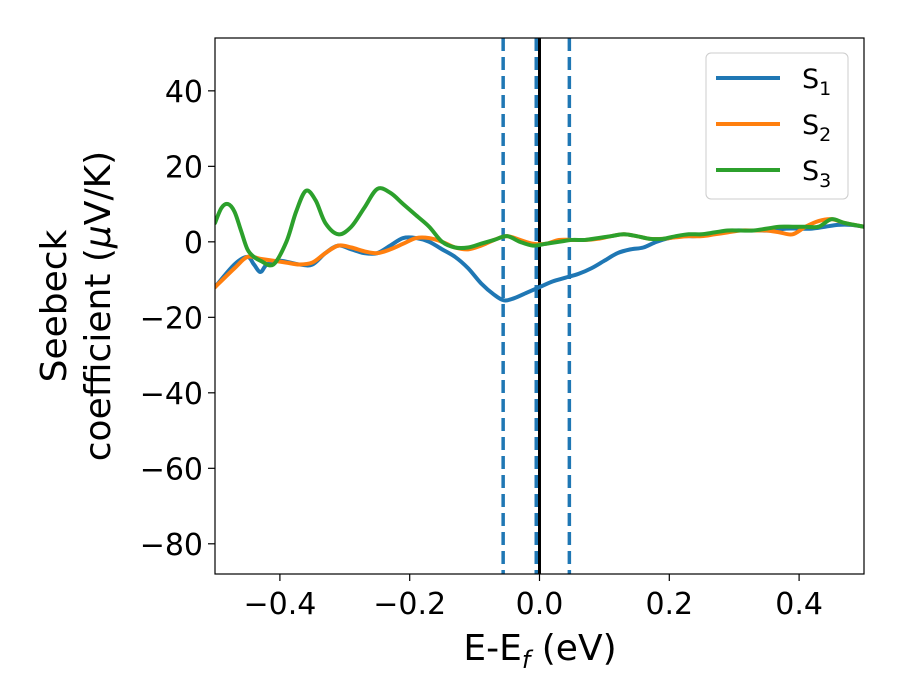 The width and height of the screenshot is (900, 700). Describe the element at coordinates (536, 306) in the screenshot. I see `vertical-lines` at that location.